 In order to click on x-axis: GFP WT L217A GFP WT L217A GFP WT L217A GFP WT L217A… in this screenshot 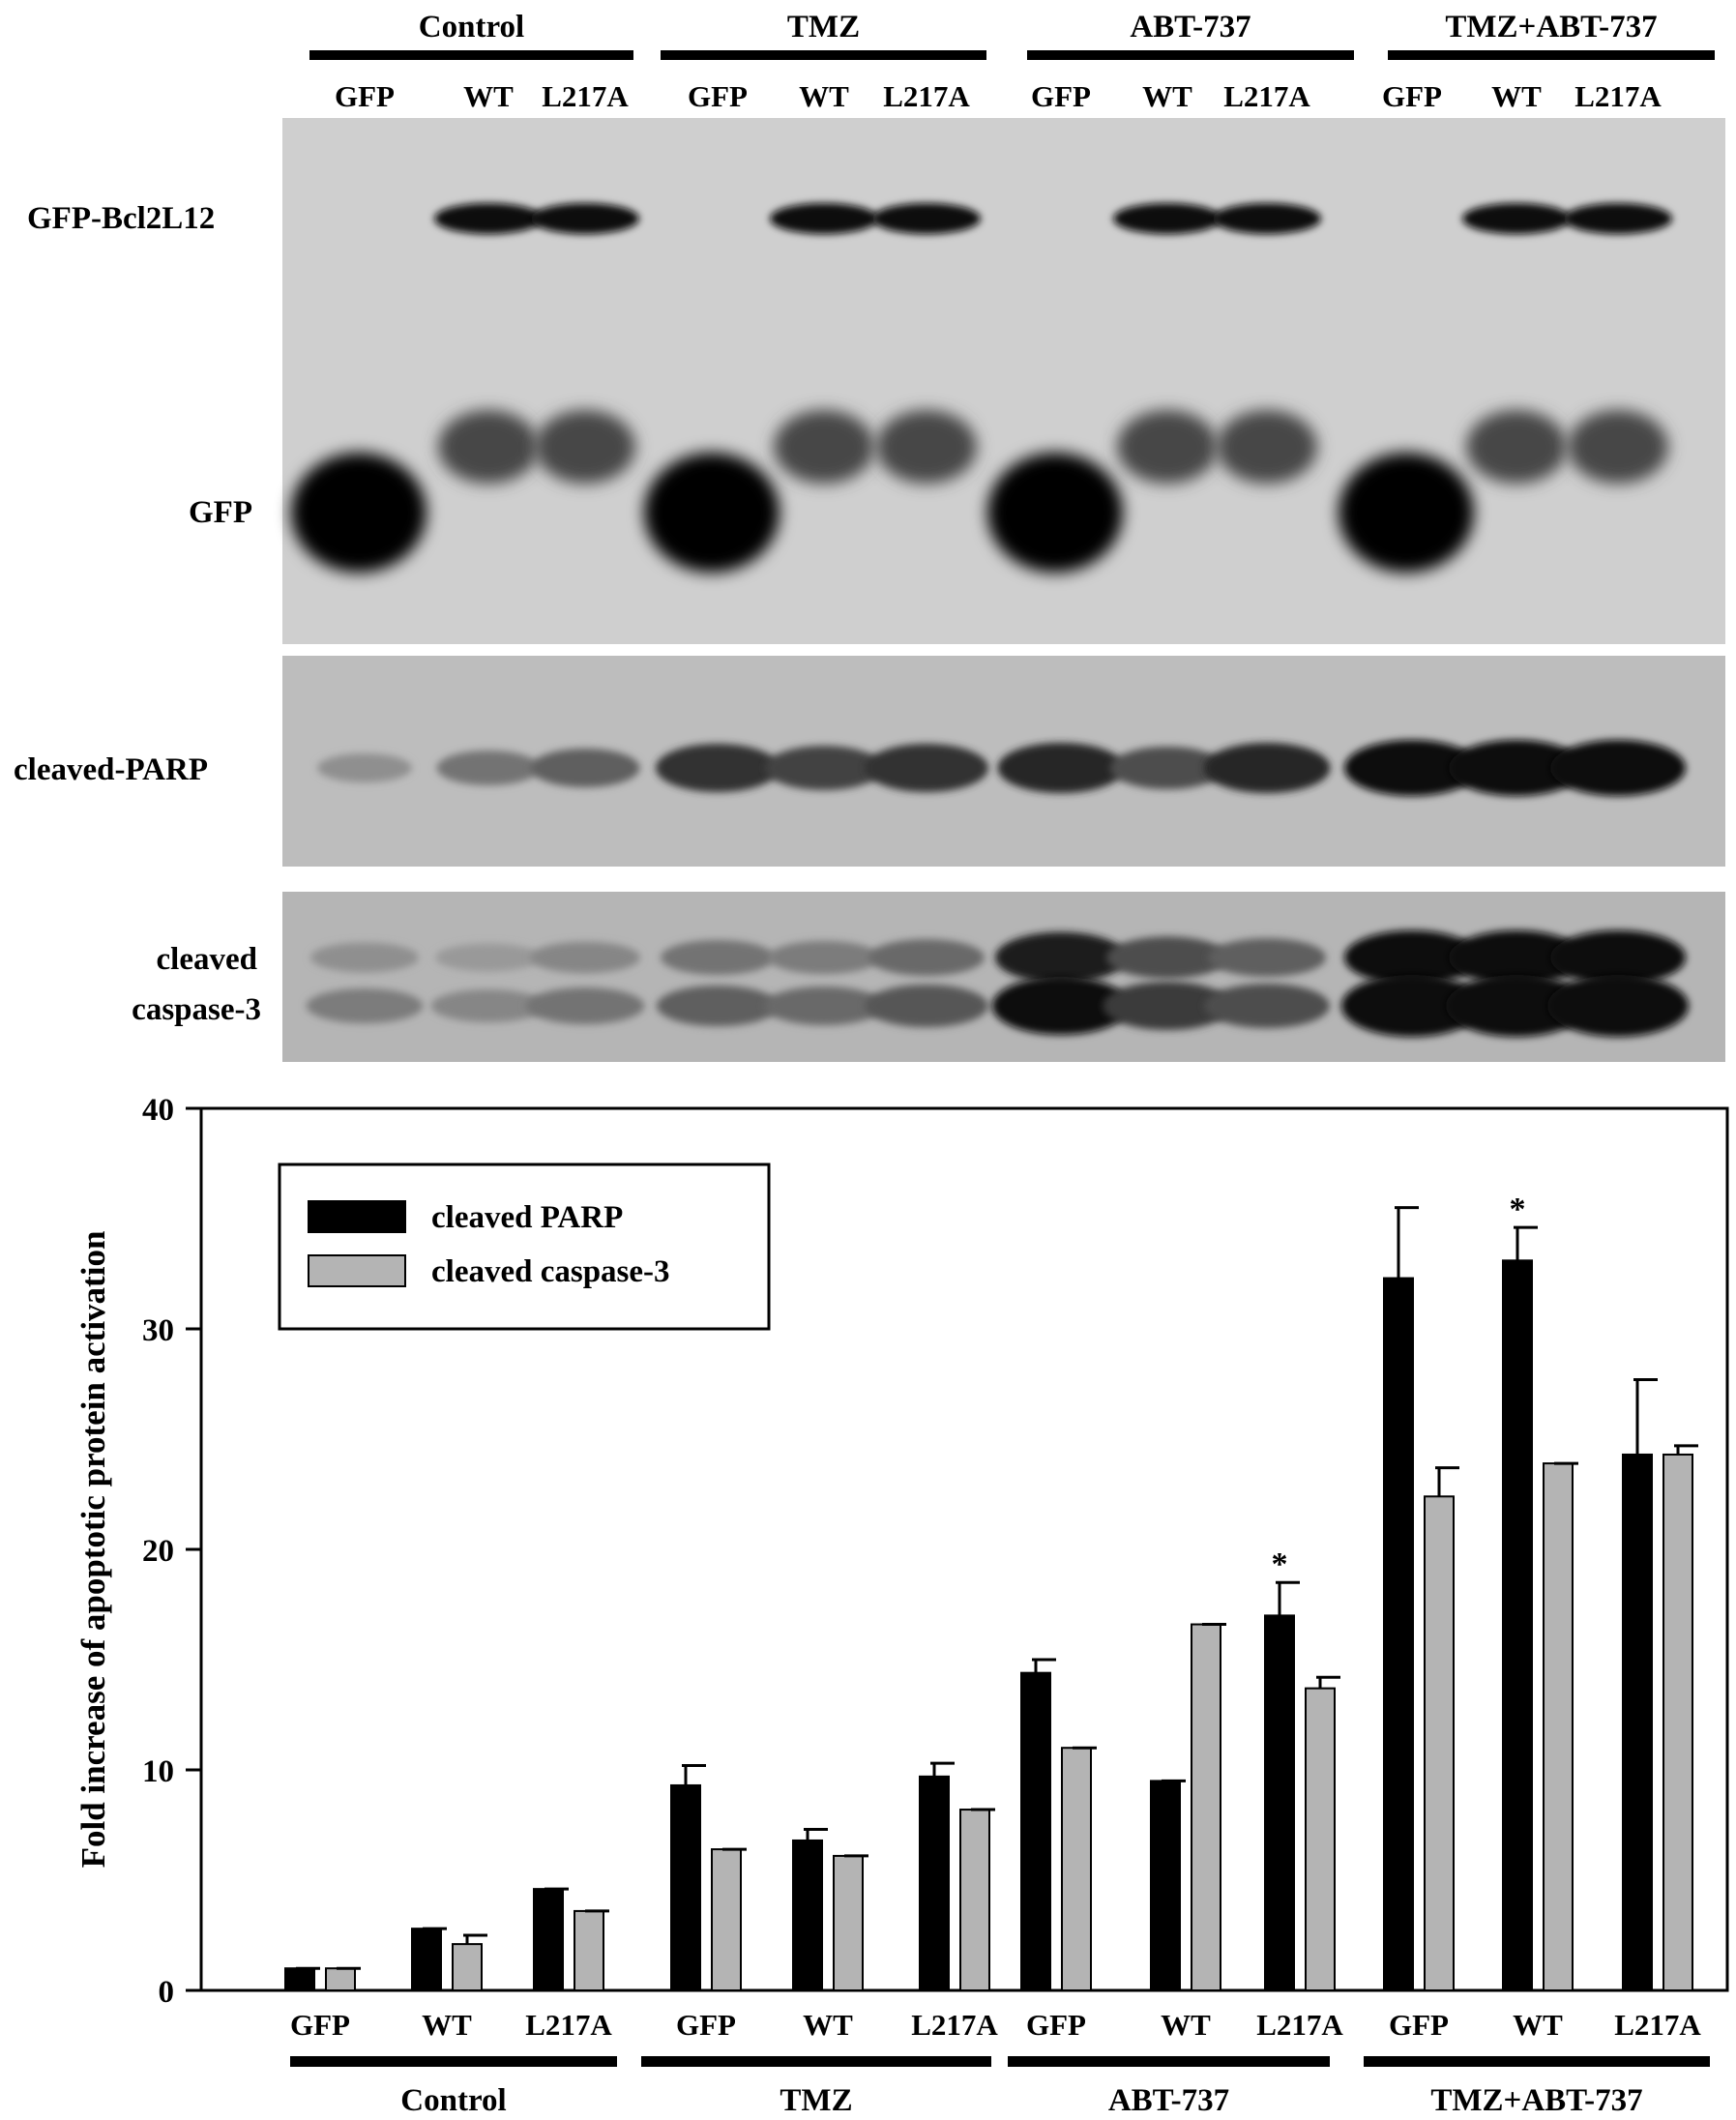, I will do `click(1000, 2063)`.